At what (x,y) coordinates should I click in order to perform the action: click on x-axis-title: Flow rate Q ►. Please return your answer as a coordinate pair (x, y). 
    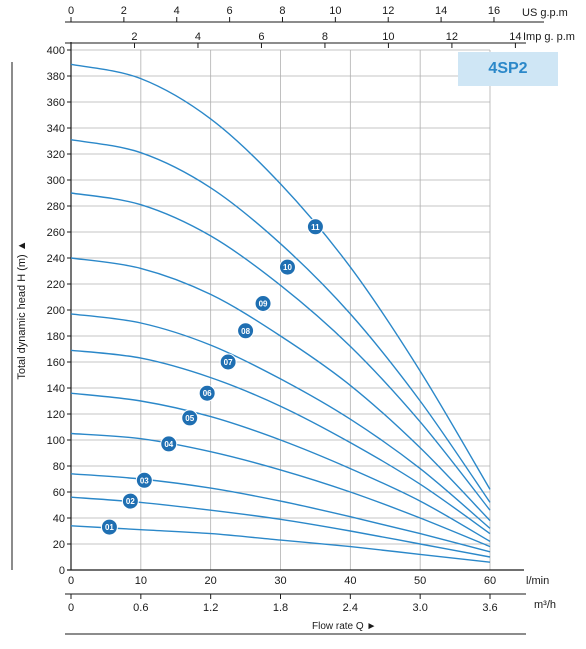
    Looking at the image, I should click on (344, 626).